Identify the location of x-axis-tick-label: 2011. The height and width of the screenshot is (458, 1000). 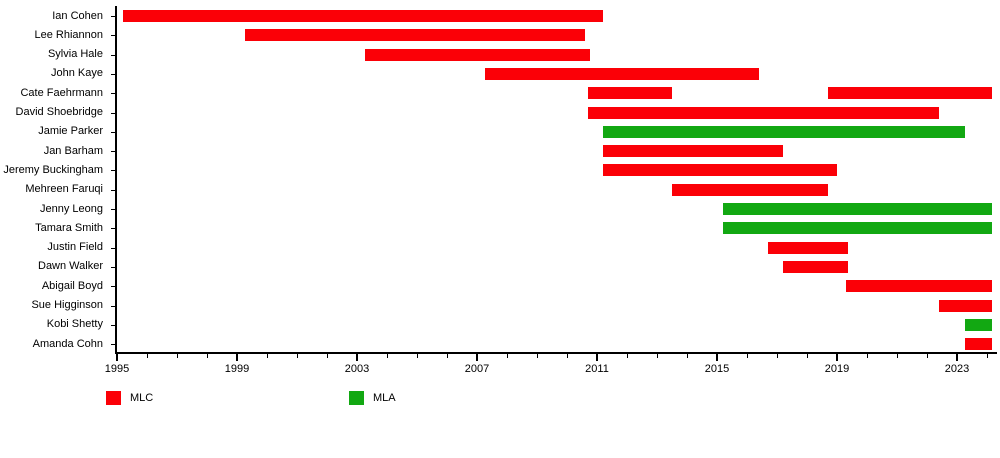
(597, 369).